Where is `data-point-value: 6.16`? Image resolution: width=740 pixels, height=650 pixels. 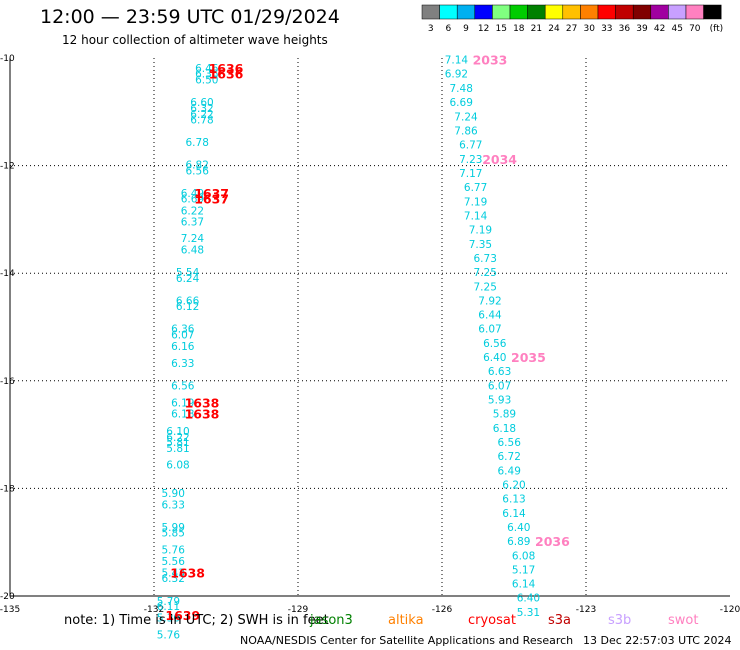
data-point-value: 6.16 is located at coordinates (183, 347).